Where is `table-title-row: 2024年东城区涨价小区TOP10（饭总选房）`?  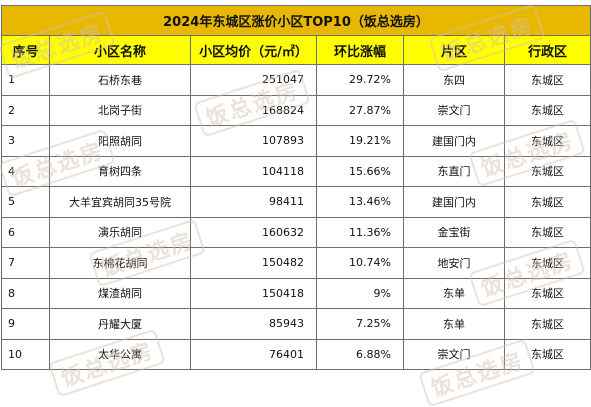 table-title-row: 2024年东城区涨价小区TOP10（饭总选房） is located at coordinates (295, 20).